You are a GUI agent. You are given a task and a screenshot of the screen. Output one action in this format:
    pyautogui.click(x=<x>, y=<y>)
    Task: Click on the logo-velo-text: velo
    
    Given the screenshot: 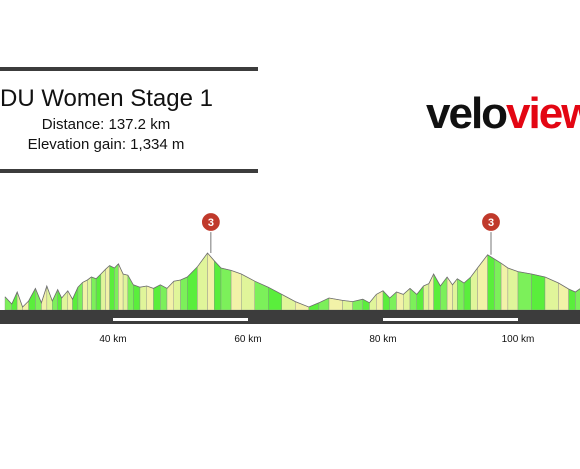 What is the action you would take?
    pyautogui.click(x=467, y=113)
    